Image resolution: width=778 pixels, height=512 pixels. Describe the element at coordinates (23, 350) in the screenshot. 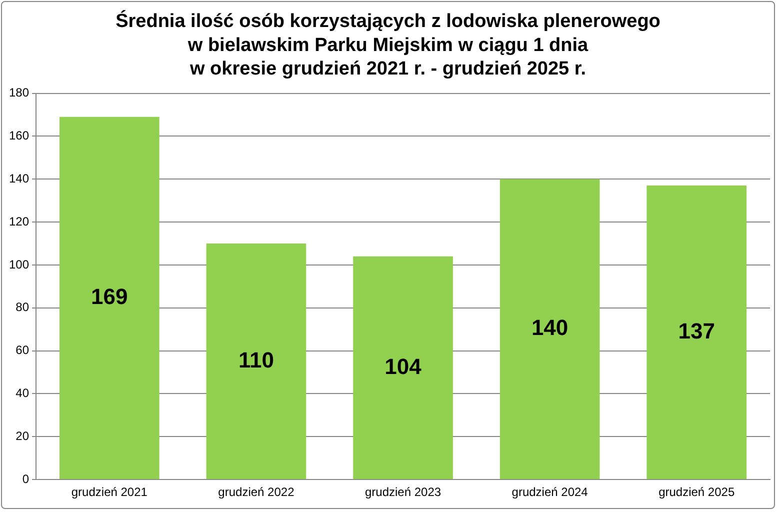

I see `y-tick-label: 60` at that location.